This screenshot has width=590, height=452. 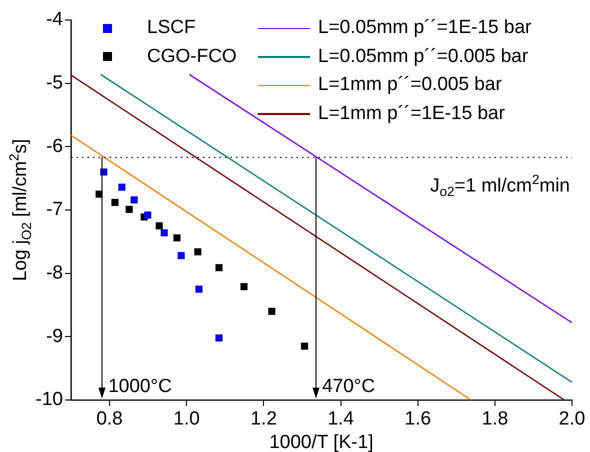 I want to click on x-tick-label: 1.6, so click(x=418, y=419).